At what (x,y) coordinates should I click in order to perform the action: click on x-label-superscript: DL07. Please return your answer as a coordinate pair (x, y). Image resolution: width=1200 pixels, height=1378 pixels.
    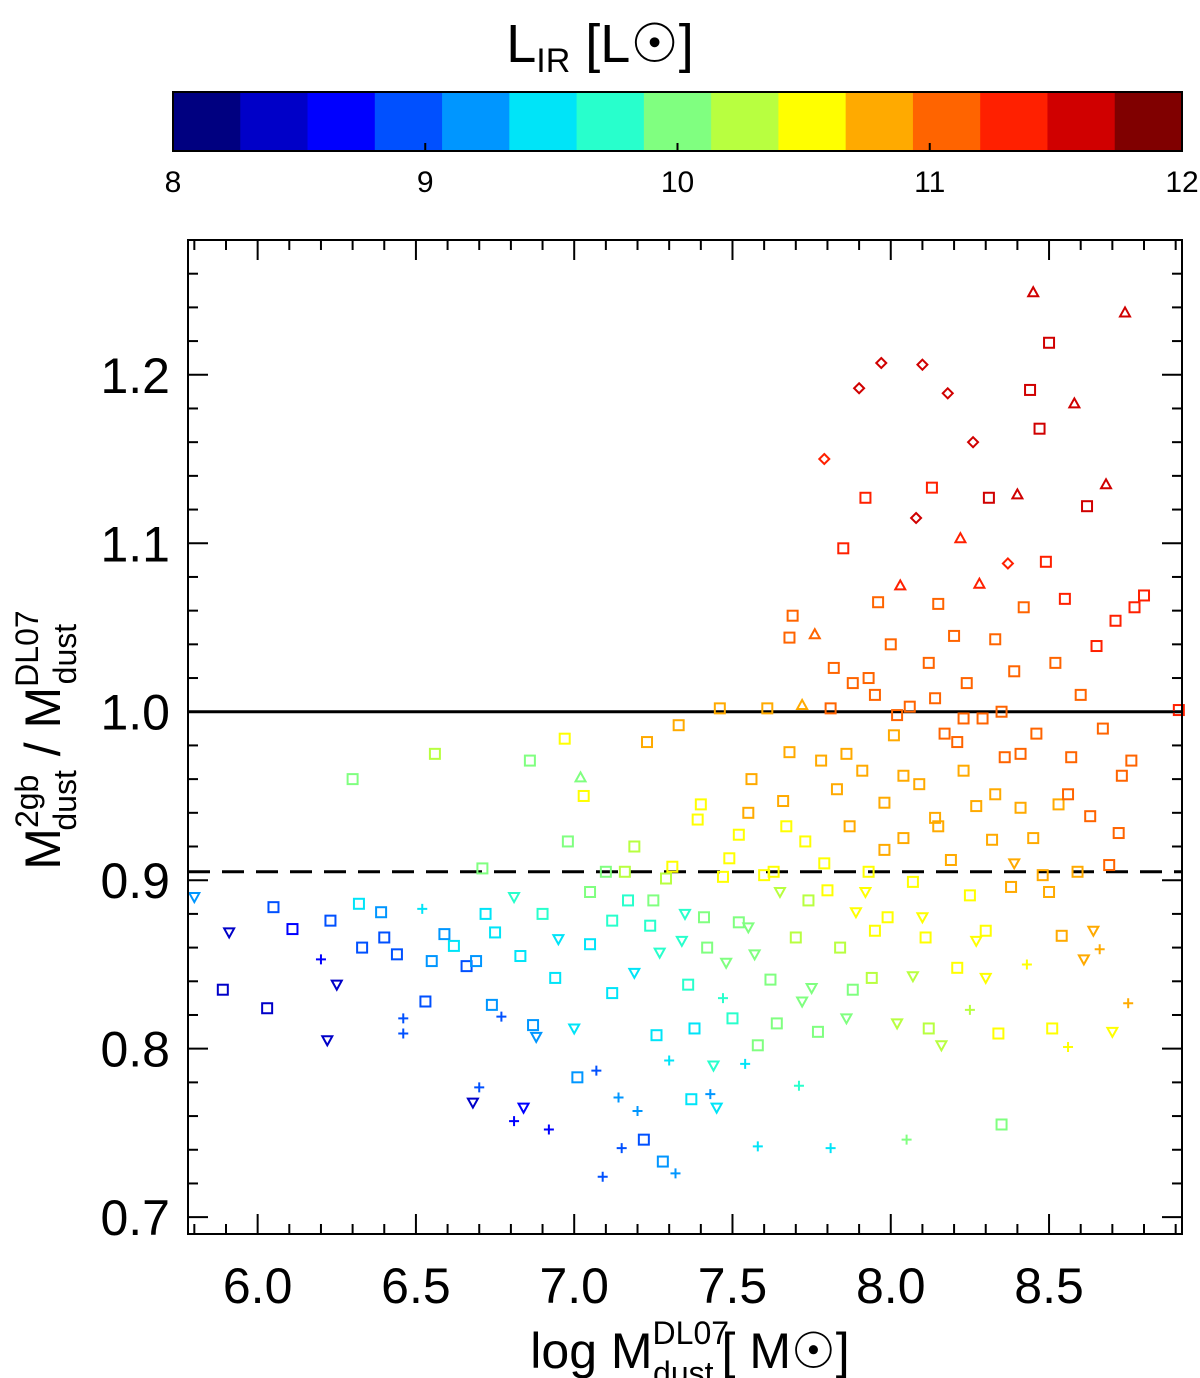
    Looking at the image, I should click on (691, 1333).